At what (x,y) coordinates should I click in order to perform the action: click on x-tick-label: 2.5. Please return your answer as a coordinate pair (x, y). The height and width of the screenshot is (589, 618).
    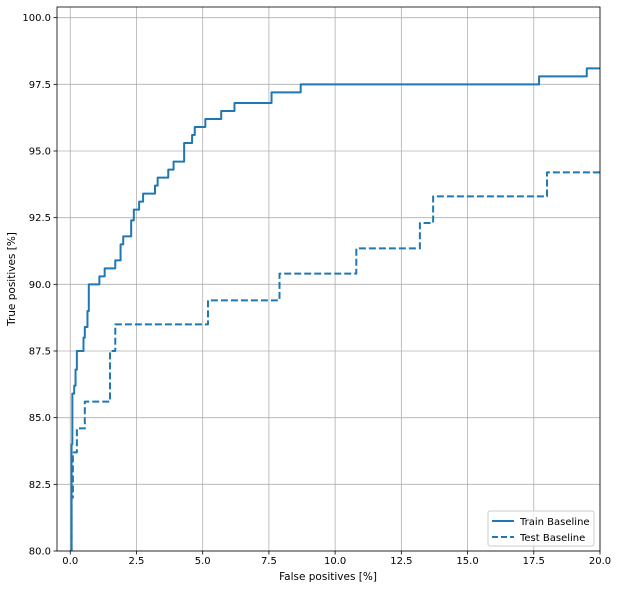
    Looking at the image, I should click on (137, 561).